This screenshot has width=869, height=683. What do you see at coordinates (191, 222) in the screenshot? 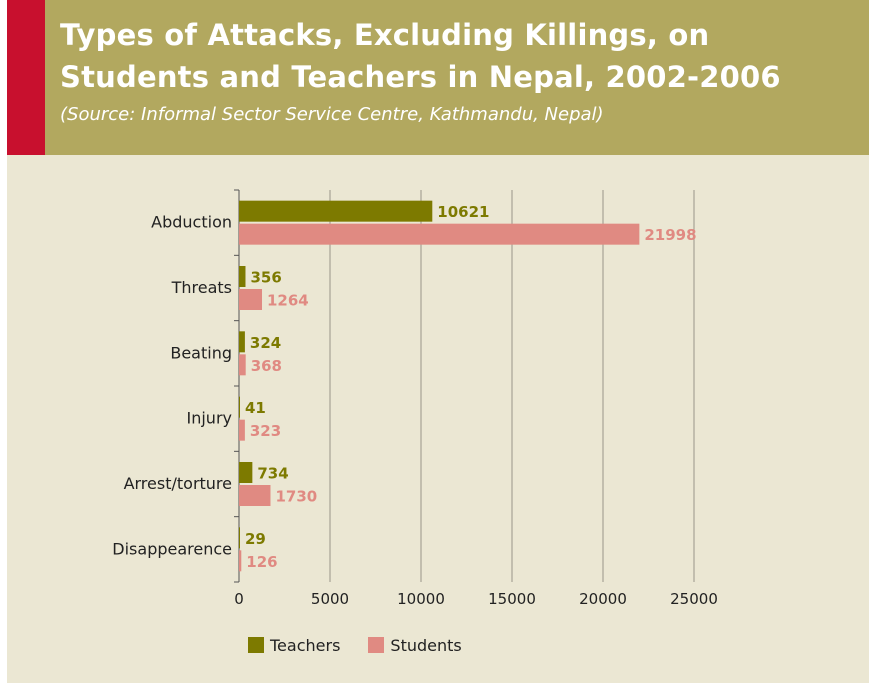
I see `category-label: Abduction` at bounding box center [191, 222].